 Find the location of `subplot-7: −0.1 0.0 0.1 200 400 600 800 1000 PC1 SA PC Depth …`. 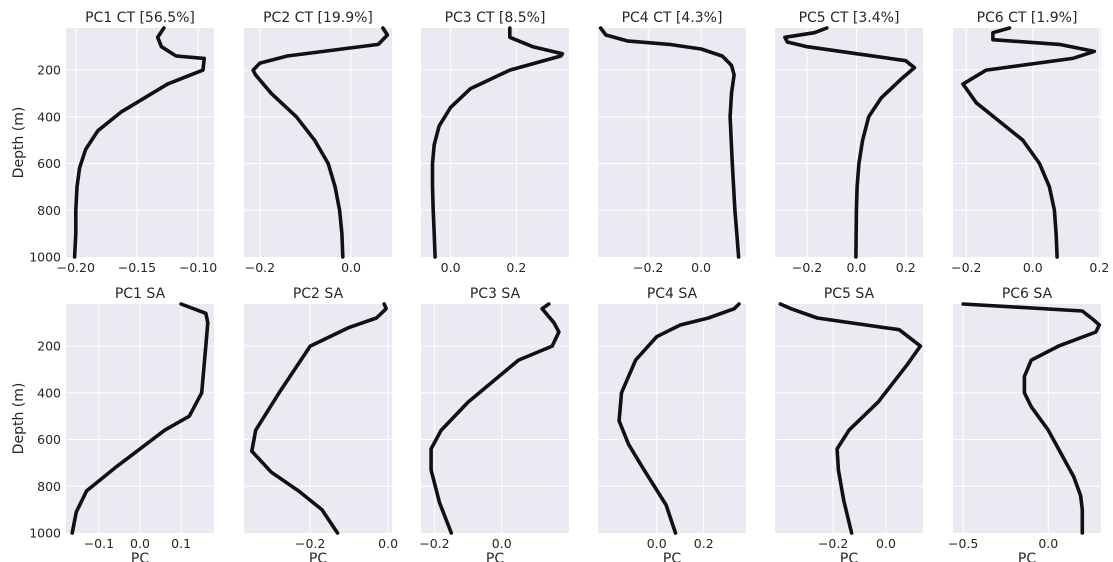

subplot-7: −0.1 0.0 0.1 200 400 600 800 1000 PC1 SA PC Depth … is located at coordinates (112, 424).